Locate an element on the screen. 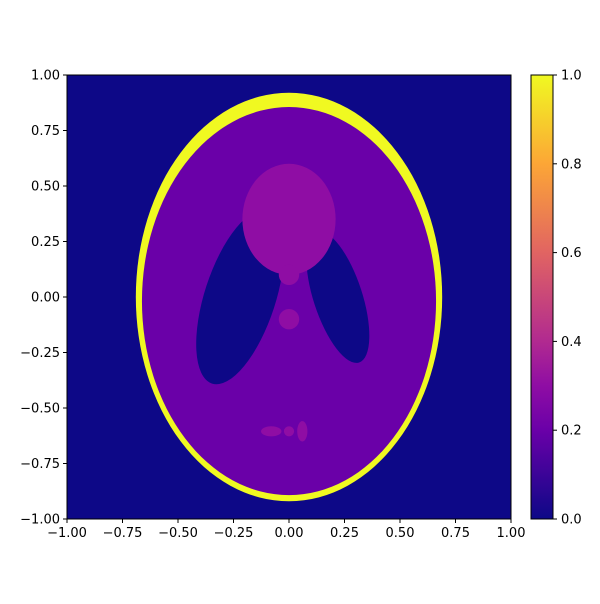 The image size is (600, 604). colorbar: 0.0 0.2 0.4 0.6 0.8 1.0 is located at coordinates (556, 298).